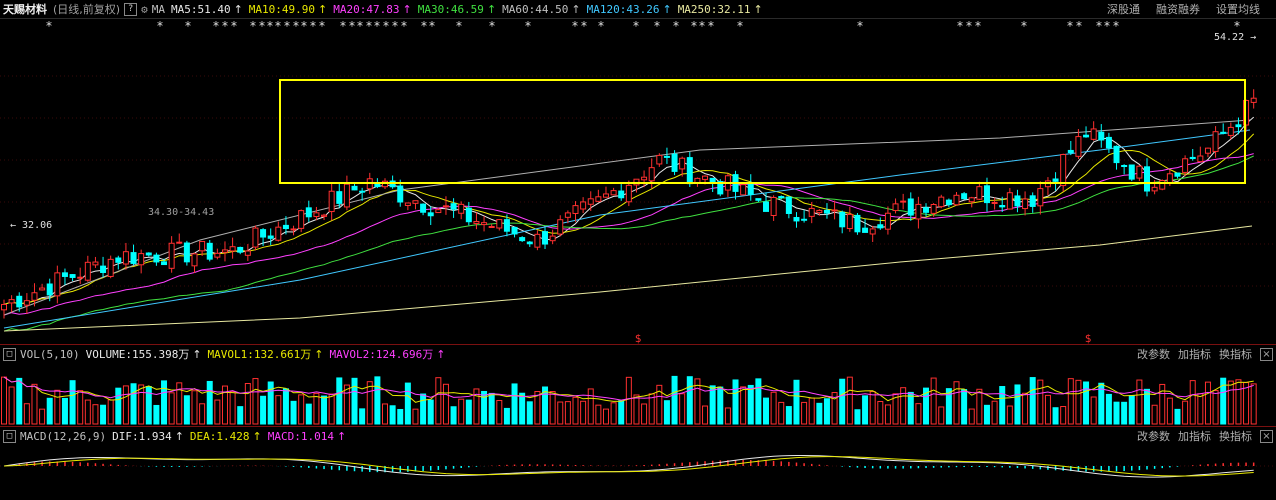 The height and width of the screenshot is (500, 1276). Describe the element at coordinates (63, 436) in the screenshot. I see `macd-indicator-name: MACD(12,26,9)` at that location.